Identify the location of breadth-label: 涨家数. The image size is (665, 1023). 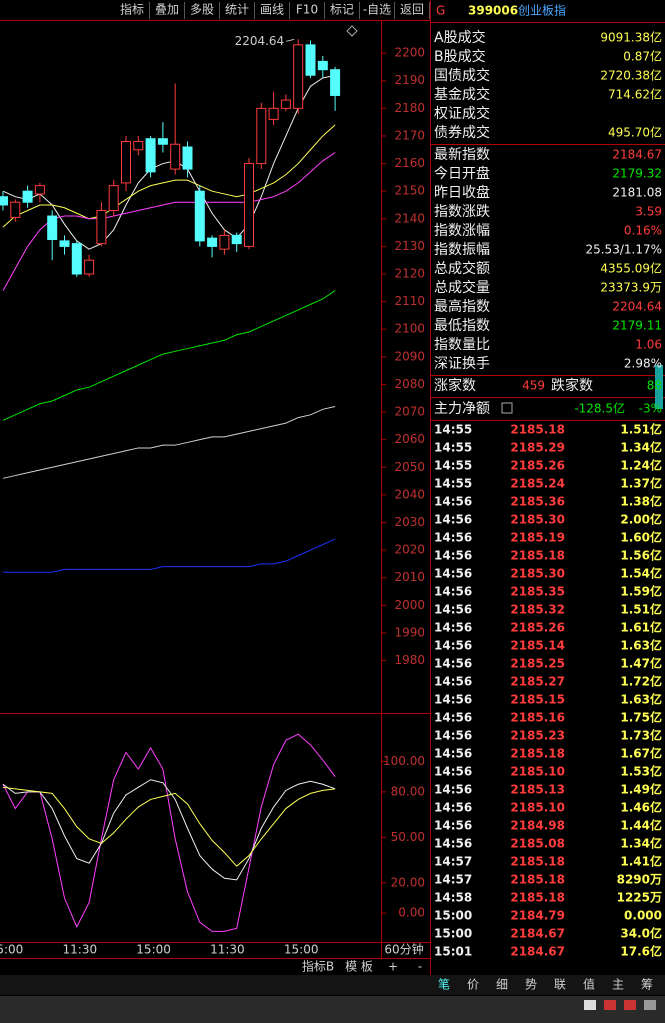
(455, 385).